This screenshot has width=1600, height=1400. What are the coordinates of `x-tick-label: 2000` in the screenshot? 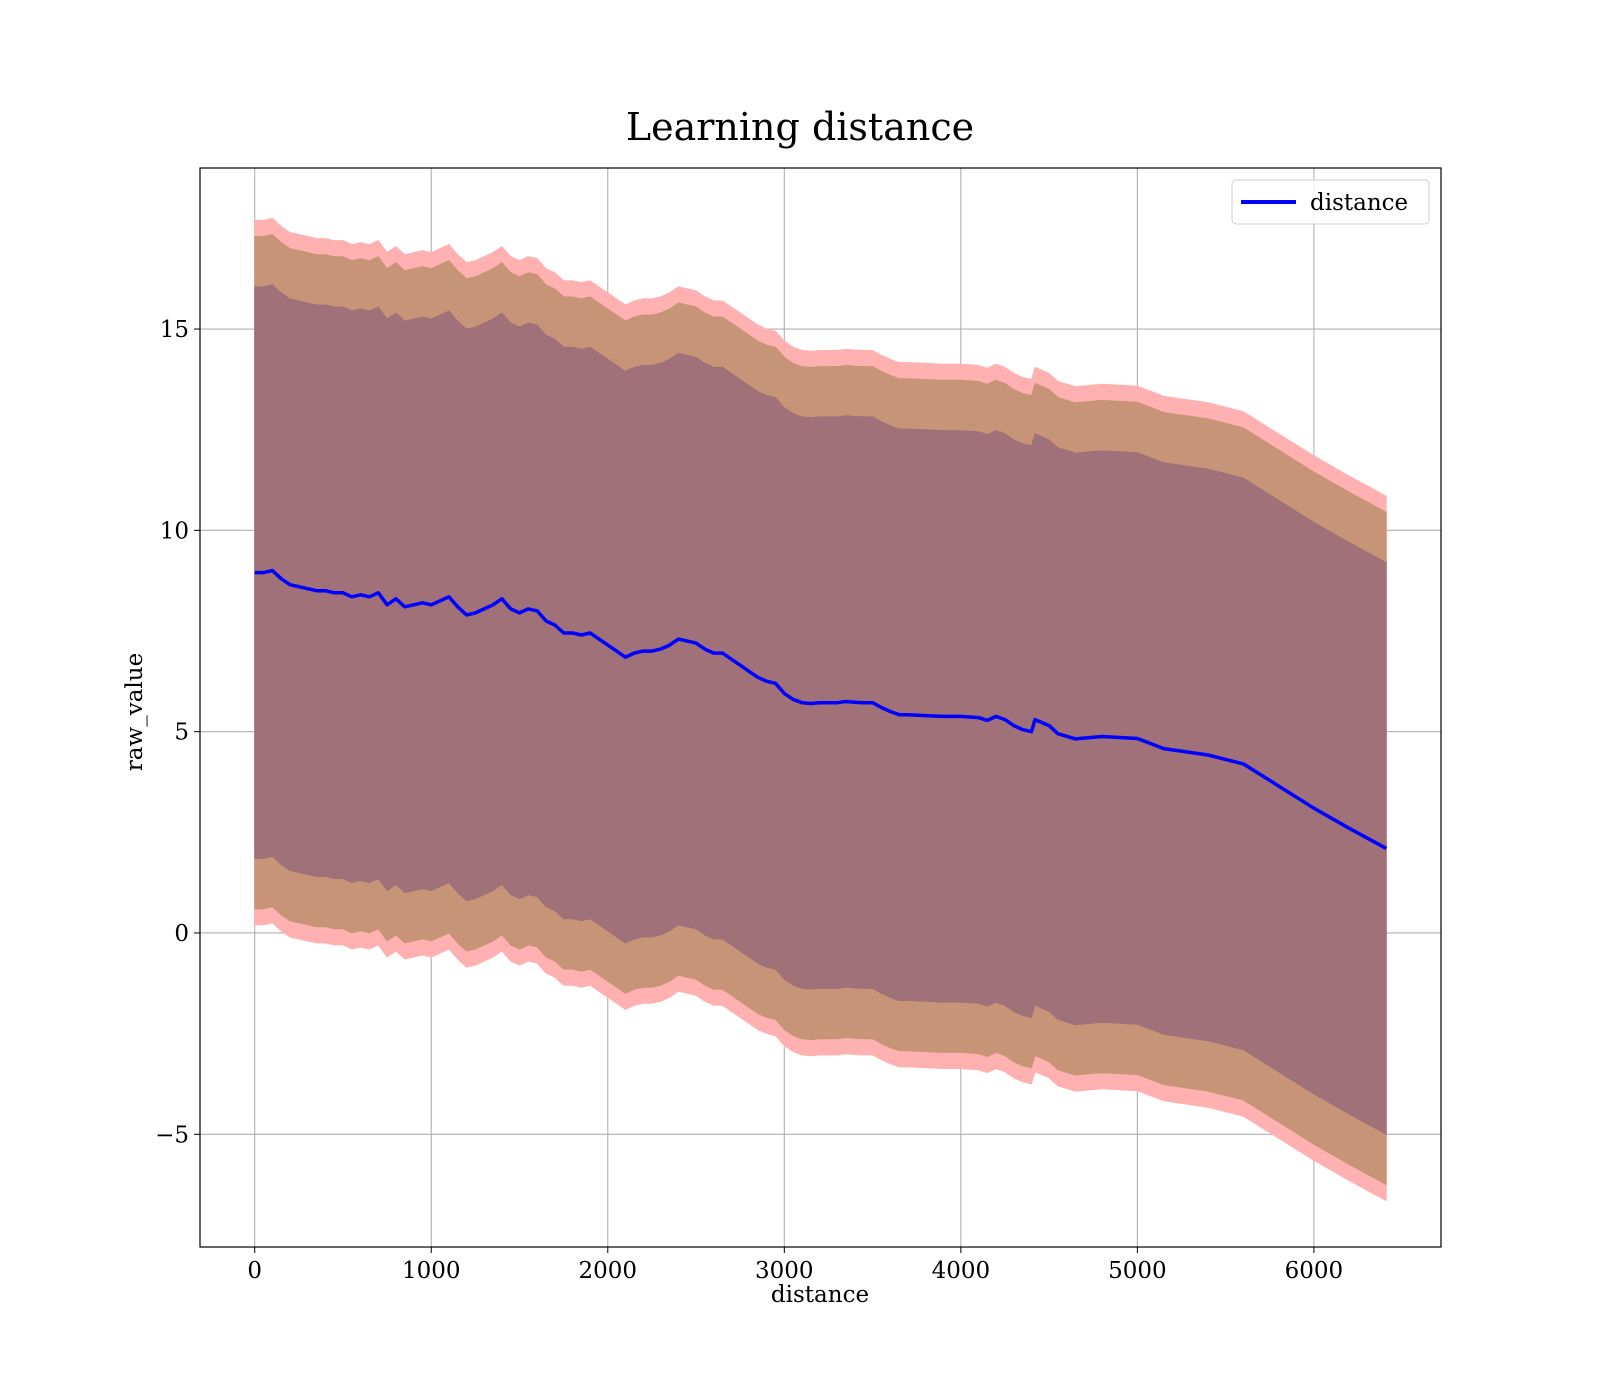 It's located at (608, 1271).